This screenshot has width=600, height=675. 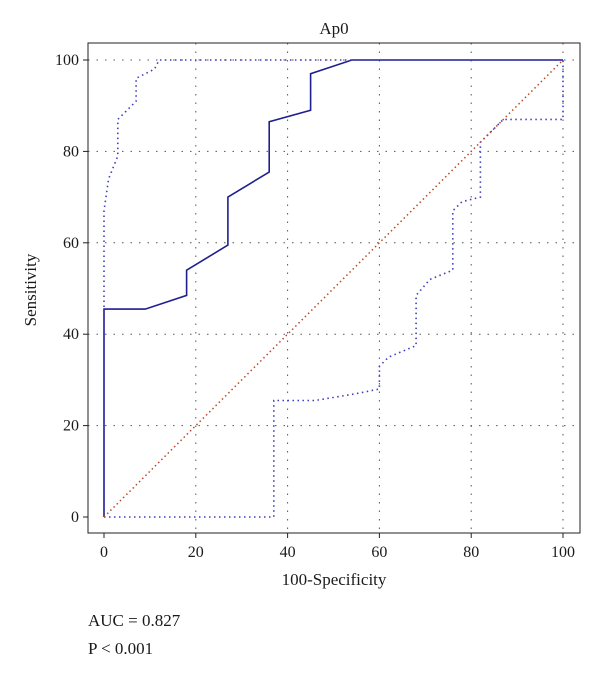 What do you see at coordinates (121, 648) in the screenshot?
I see `p-value: P < 0.001` at bounding box center [121, 648].